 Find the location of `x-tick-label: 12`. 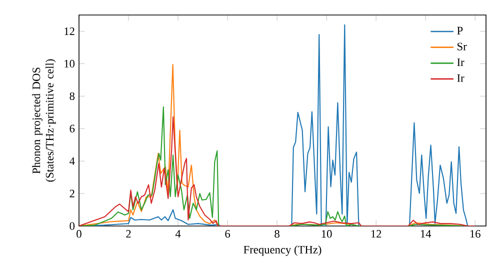

x-tick-label: 12 is located at coordinates (376, 234).